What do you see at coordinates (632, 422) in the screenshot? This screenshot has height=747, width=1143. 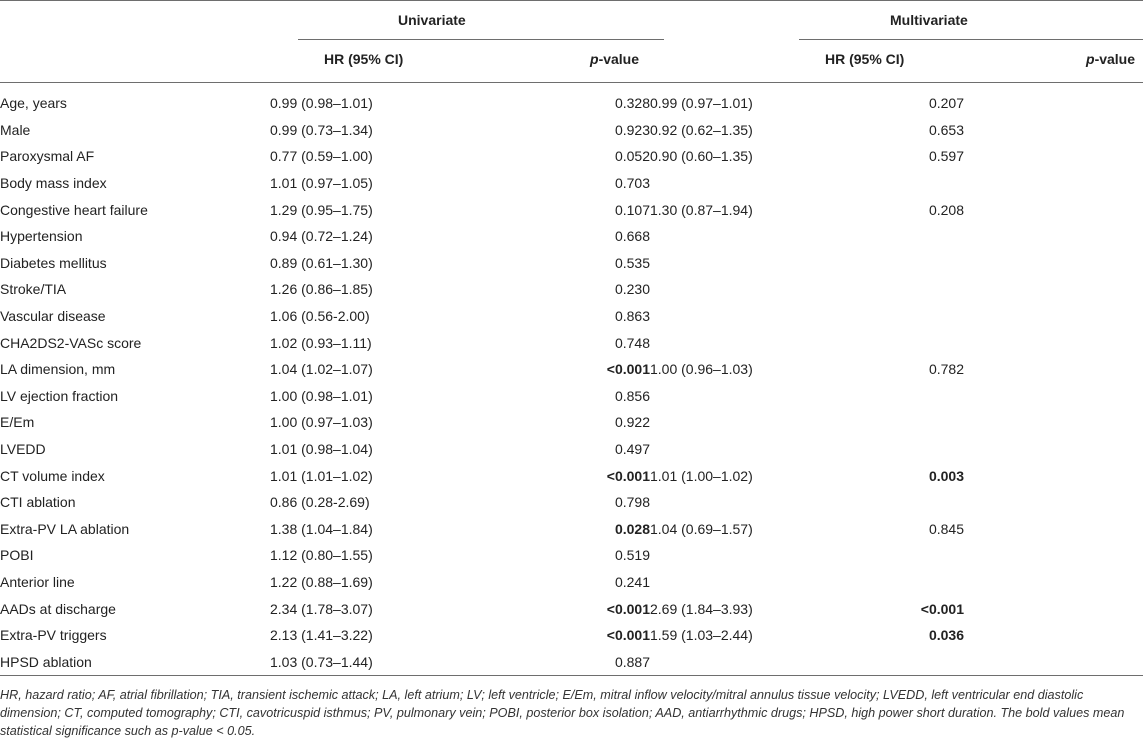 I see `univariate-pvalue-cell: 0.922` at bounding box center [632, 422].